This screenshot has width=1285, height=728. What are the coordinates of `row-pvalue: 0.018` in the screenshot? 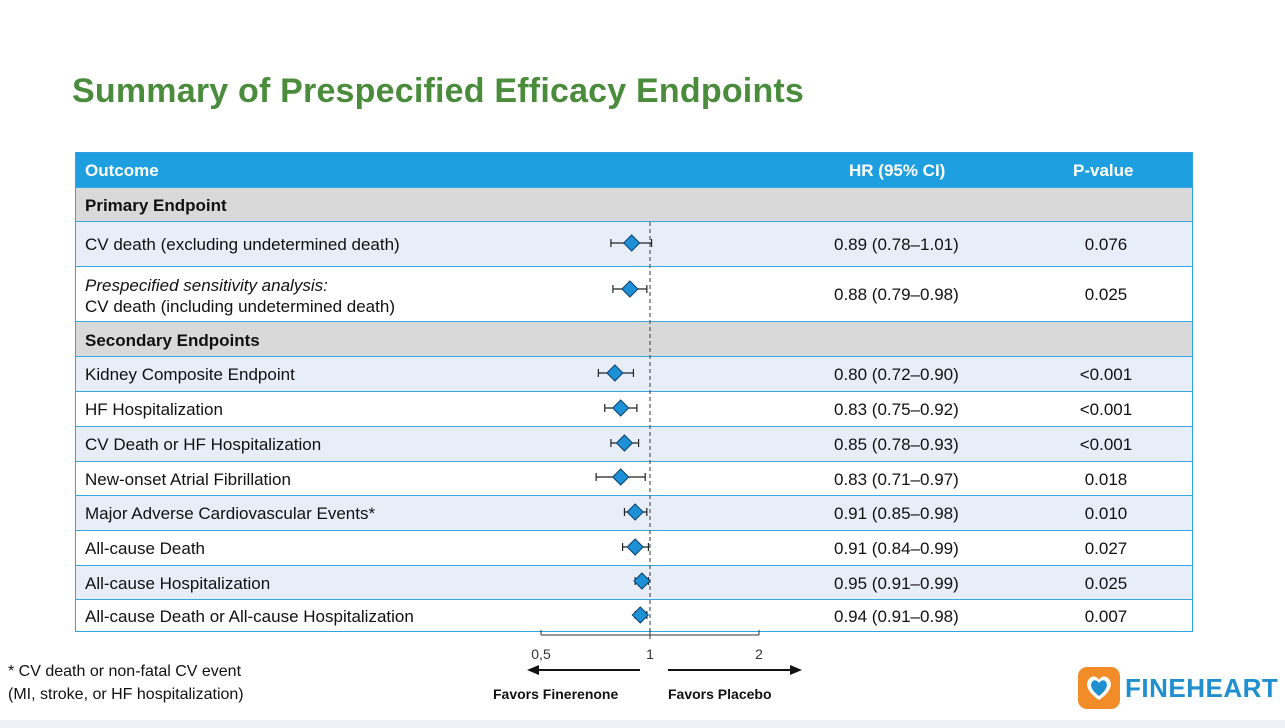 It's located at (1106, 479).